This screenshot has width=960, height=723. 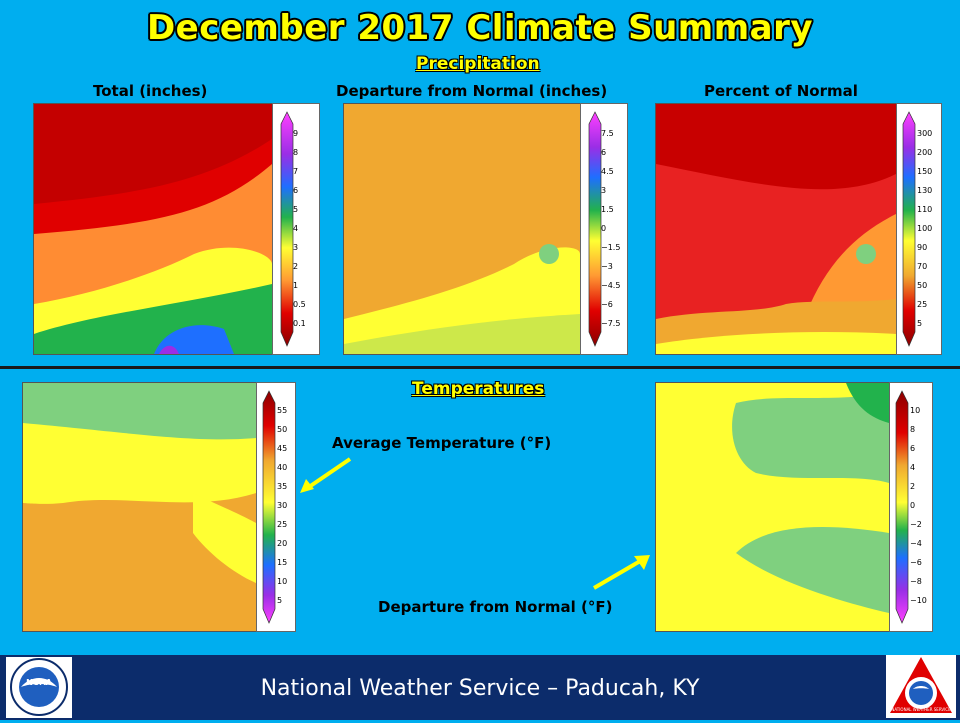 I want to click on temperatures-header: Temperatures, so click(x=478, y=389).